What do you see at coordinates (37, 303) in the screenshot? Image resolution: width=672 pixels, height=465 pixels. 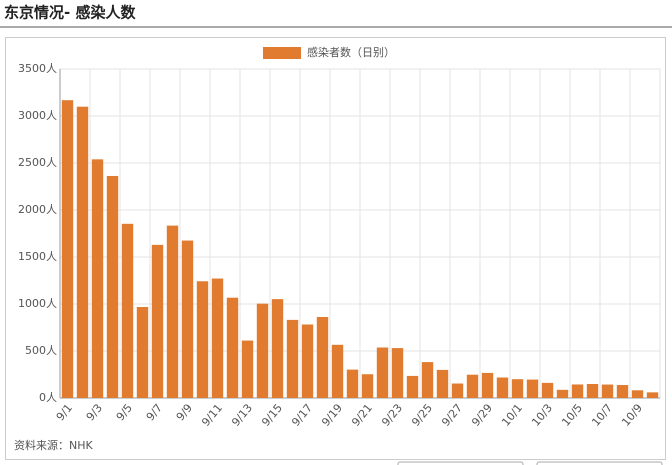 I see `y-tick-label: 1000人` at bounding box center [37, 303].